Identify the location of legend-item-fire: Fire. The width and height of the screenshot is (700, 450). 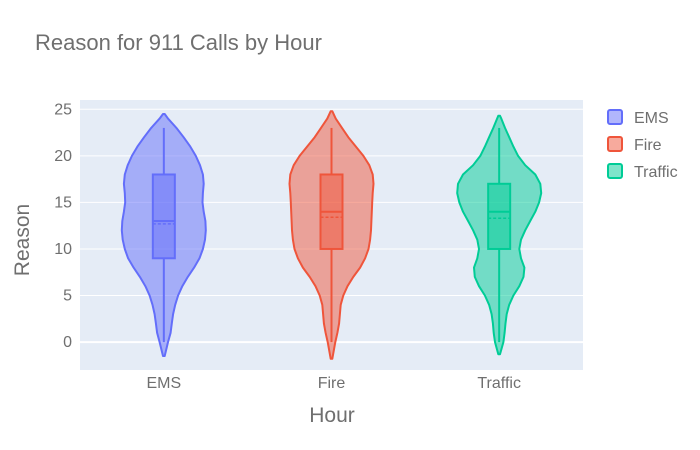
(635, 145).